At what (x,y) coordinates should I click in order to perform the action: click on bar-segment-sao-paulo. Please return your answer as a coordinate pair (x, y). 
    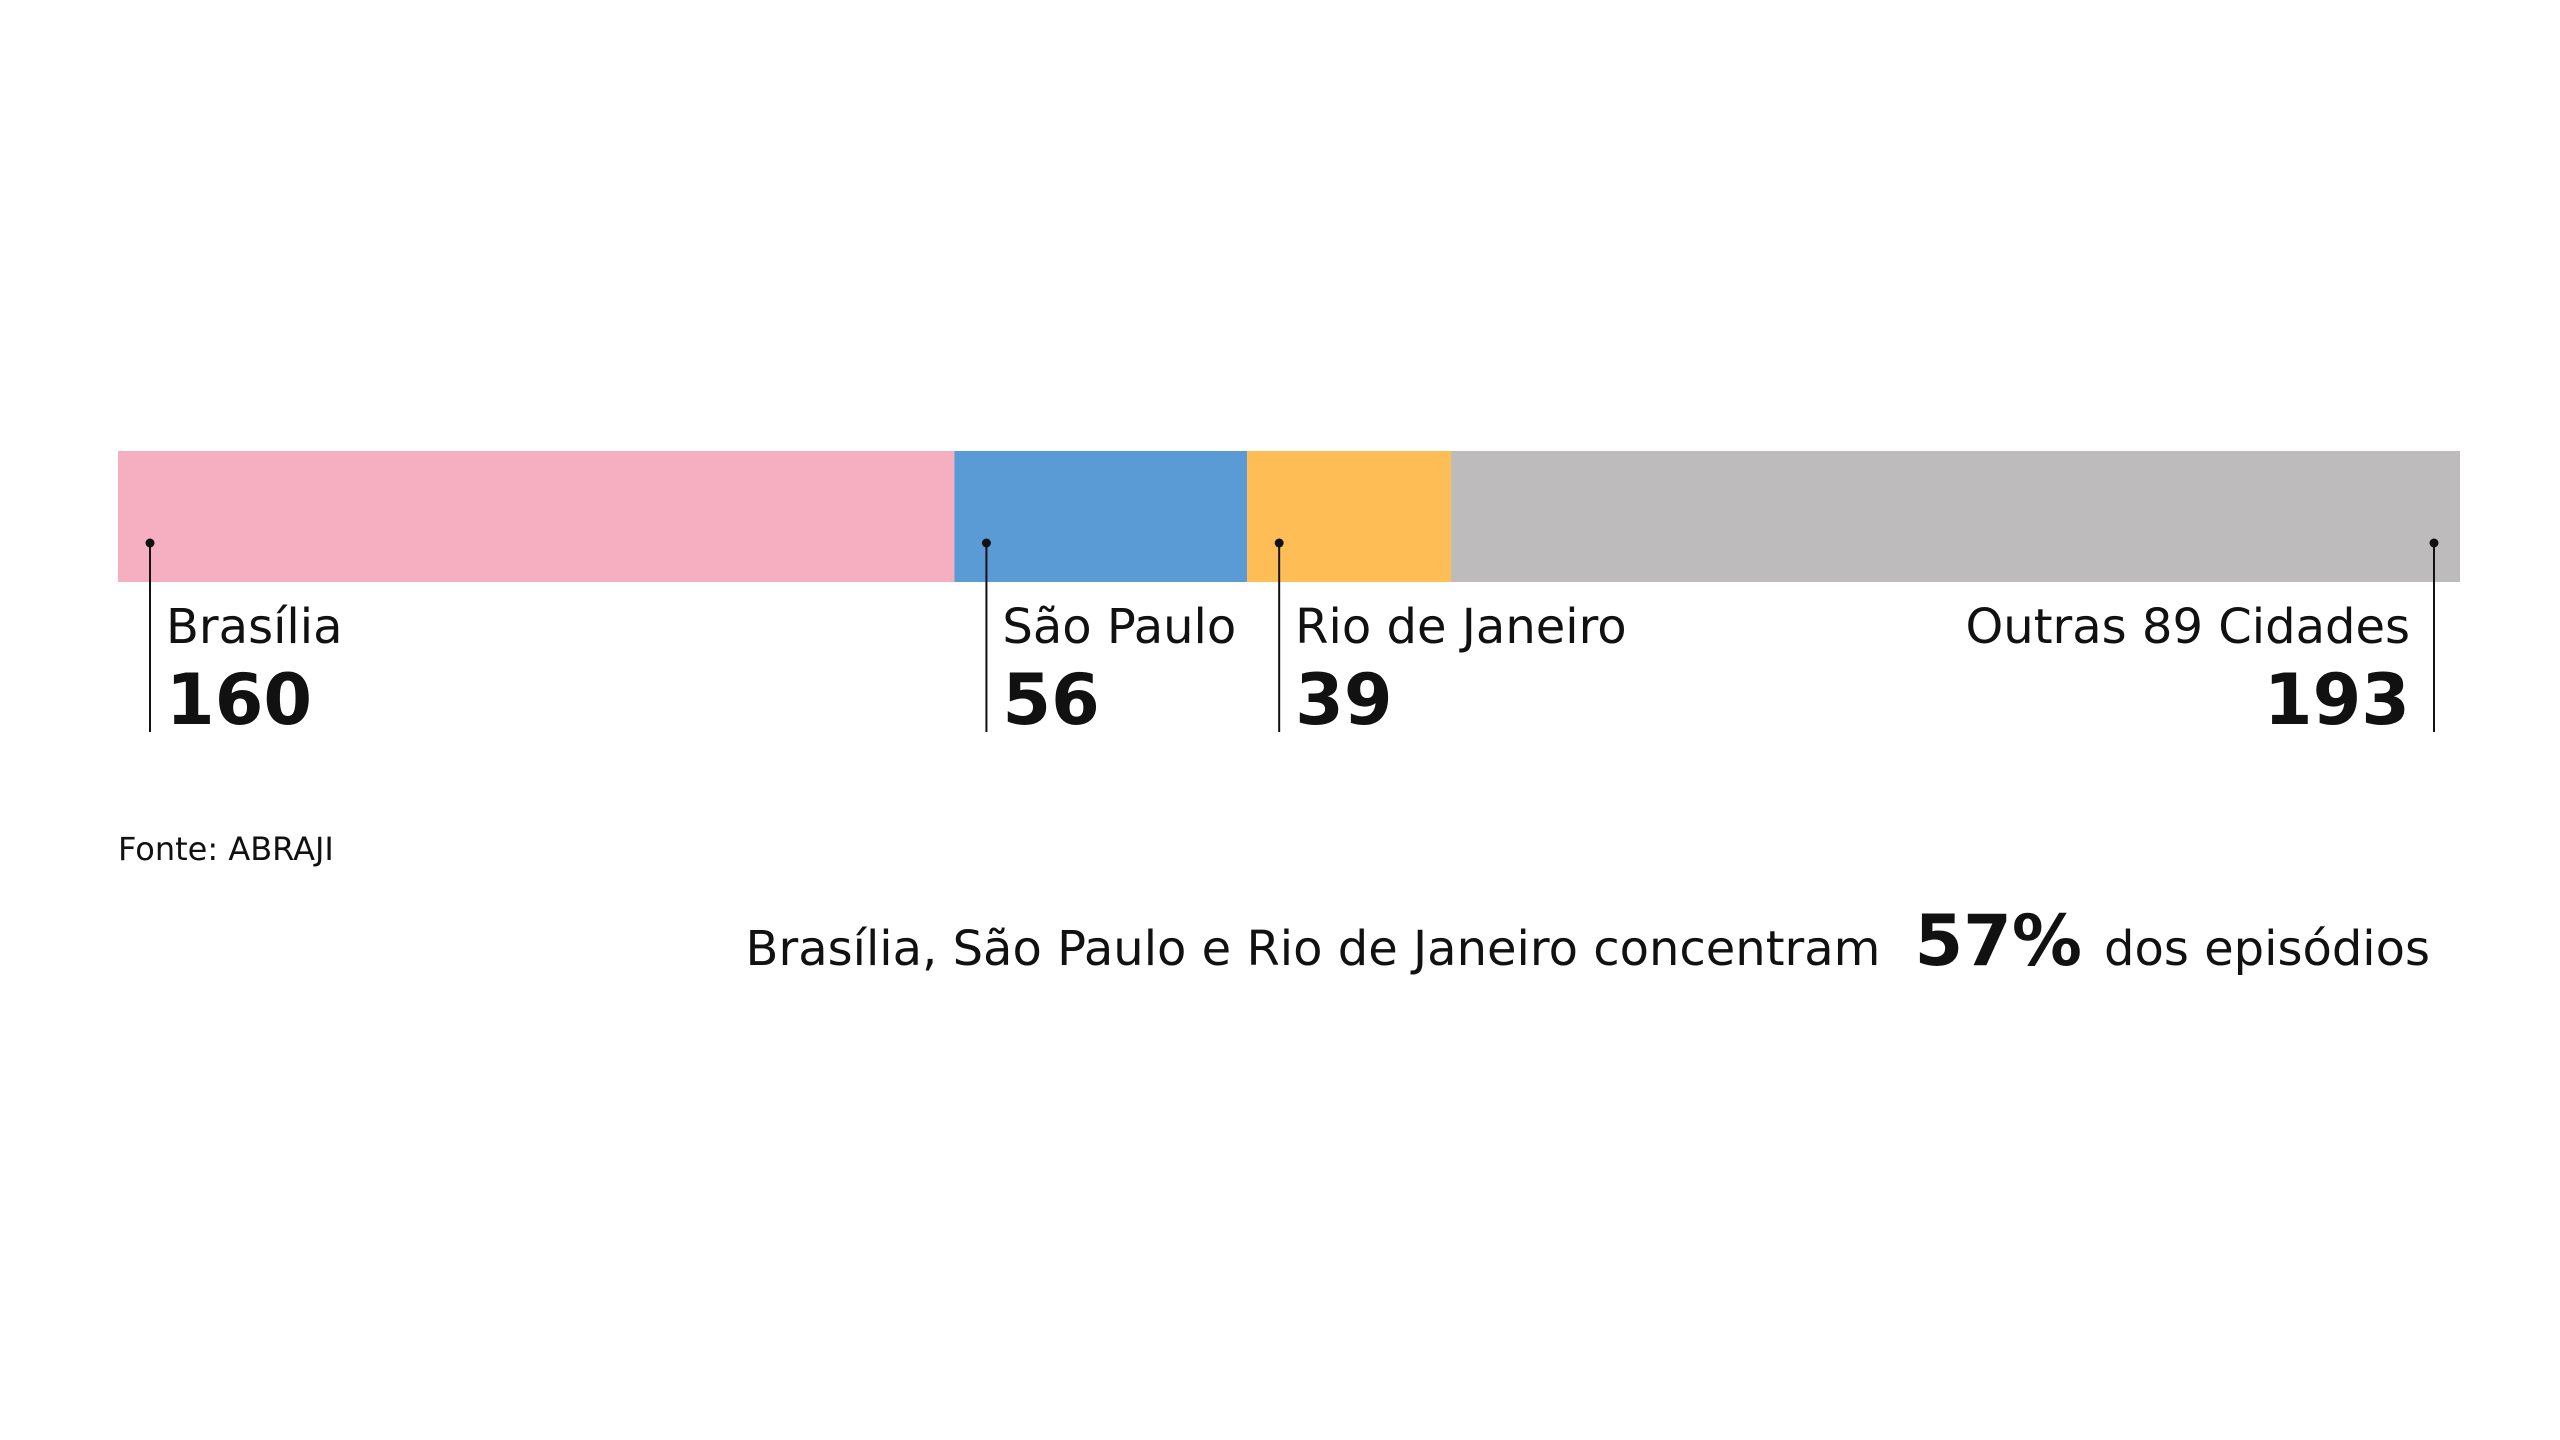
    Looking at the image, I should click on (1100, 516).